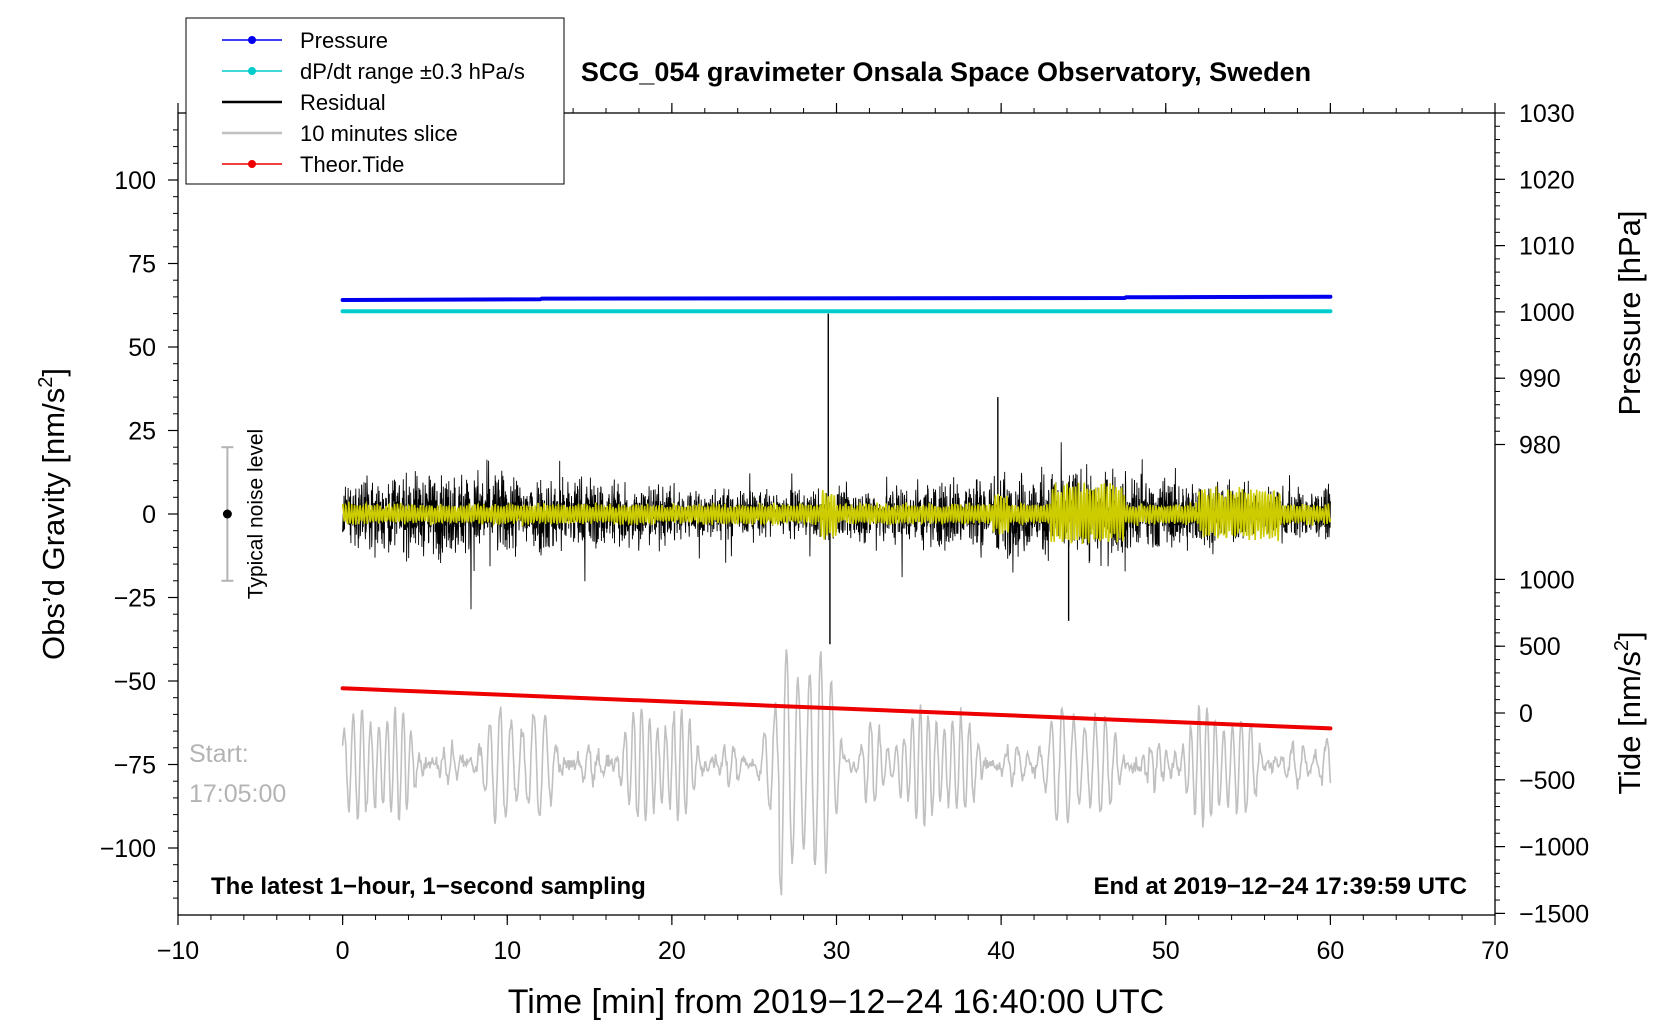 The width and height of the screenshot is (1676, 1020). Describe the element at coordinates (53, 514) in the screenshot. I see `left-axis-label: Obs’d Gravity [nm/s2]` at that location.